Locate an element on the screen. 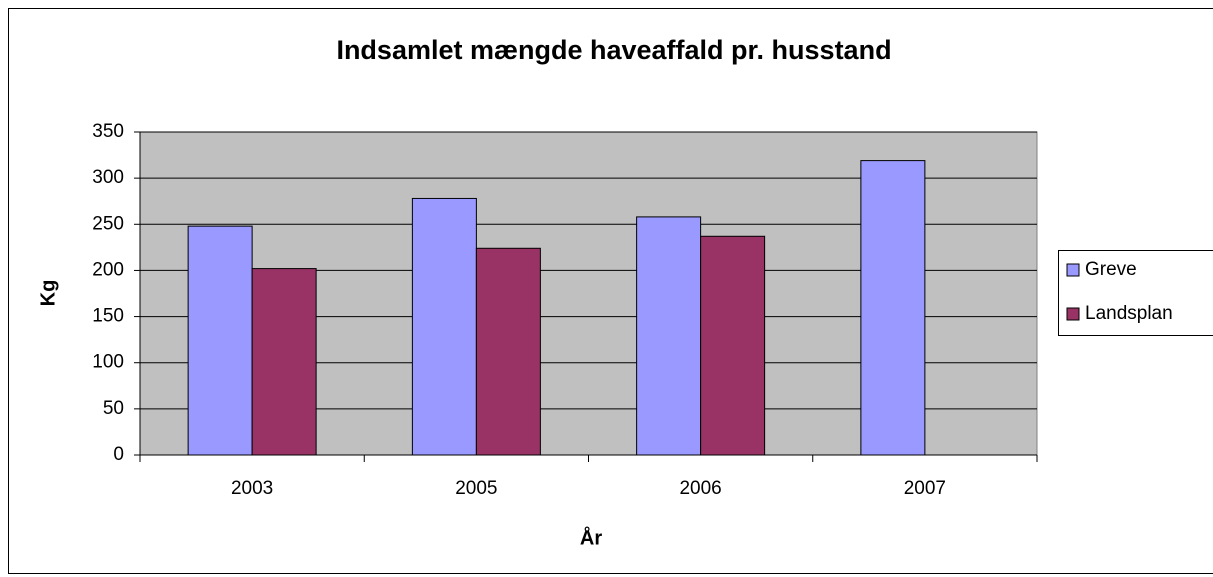 This screenshot has width=1213, height=577. x-tick-label: 2007 is located at coordinates (925, 488).